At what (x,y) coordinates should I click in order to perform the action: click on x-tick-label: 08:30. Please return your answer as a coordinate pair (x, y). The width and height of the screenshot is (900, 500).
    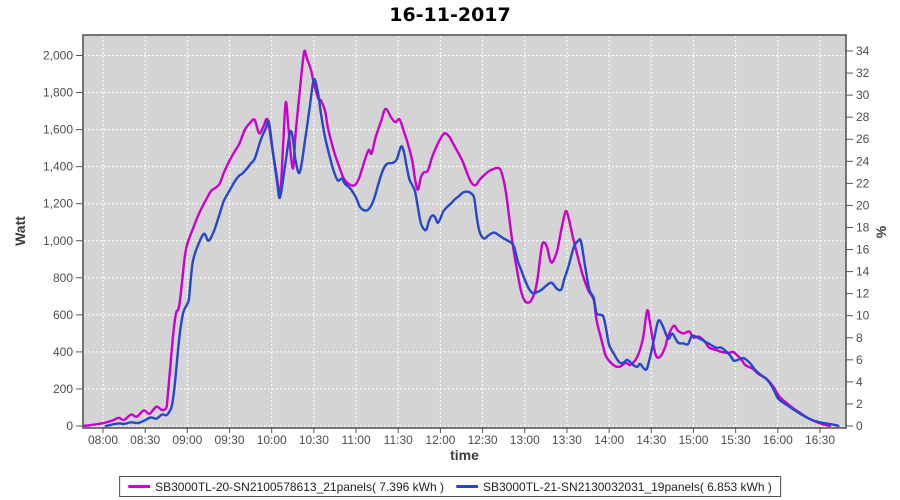
    Looking at the image, I should click on (145, 440).